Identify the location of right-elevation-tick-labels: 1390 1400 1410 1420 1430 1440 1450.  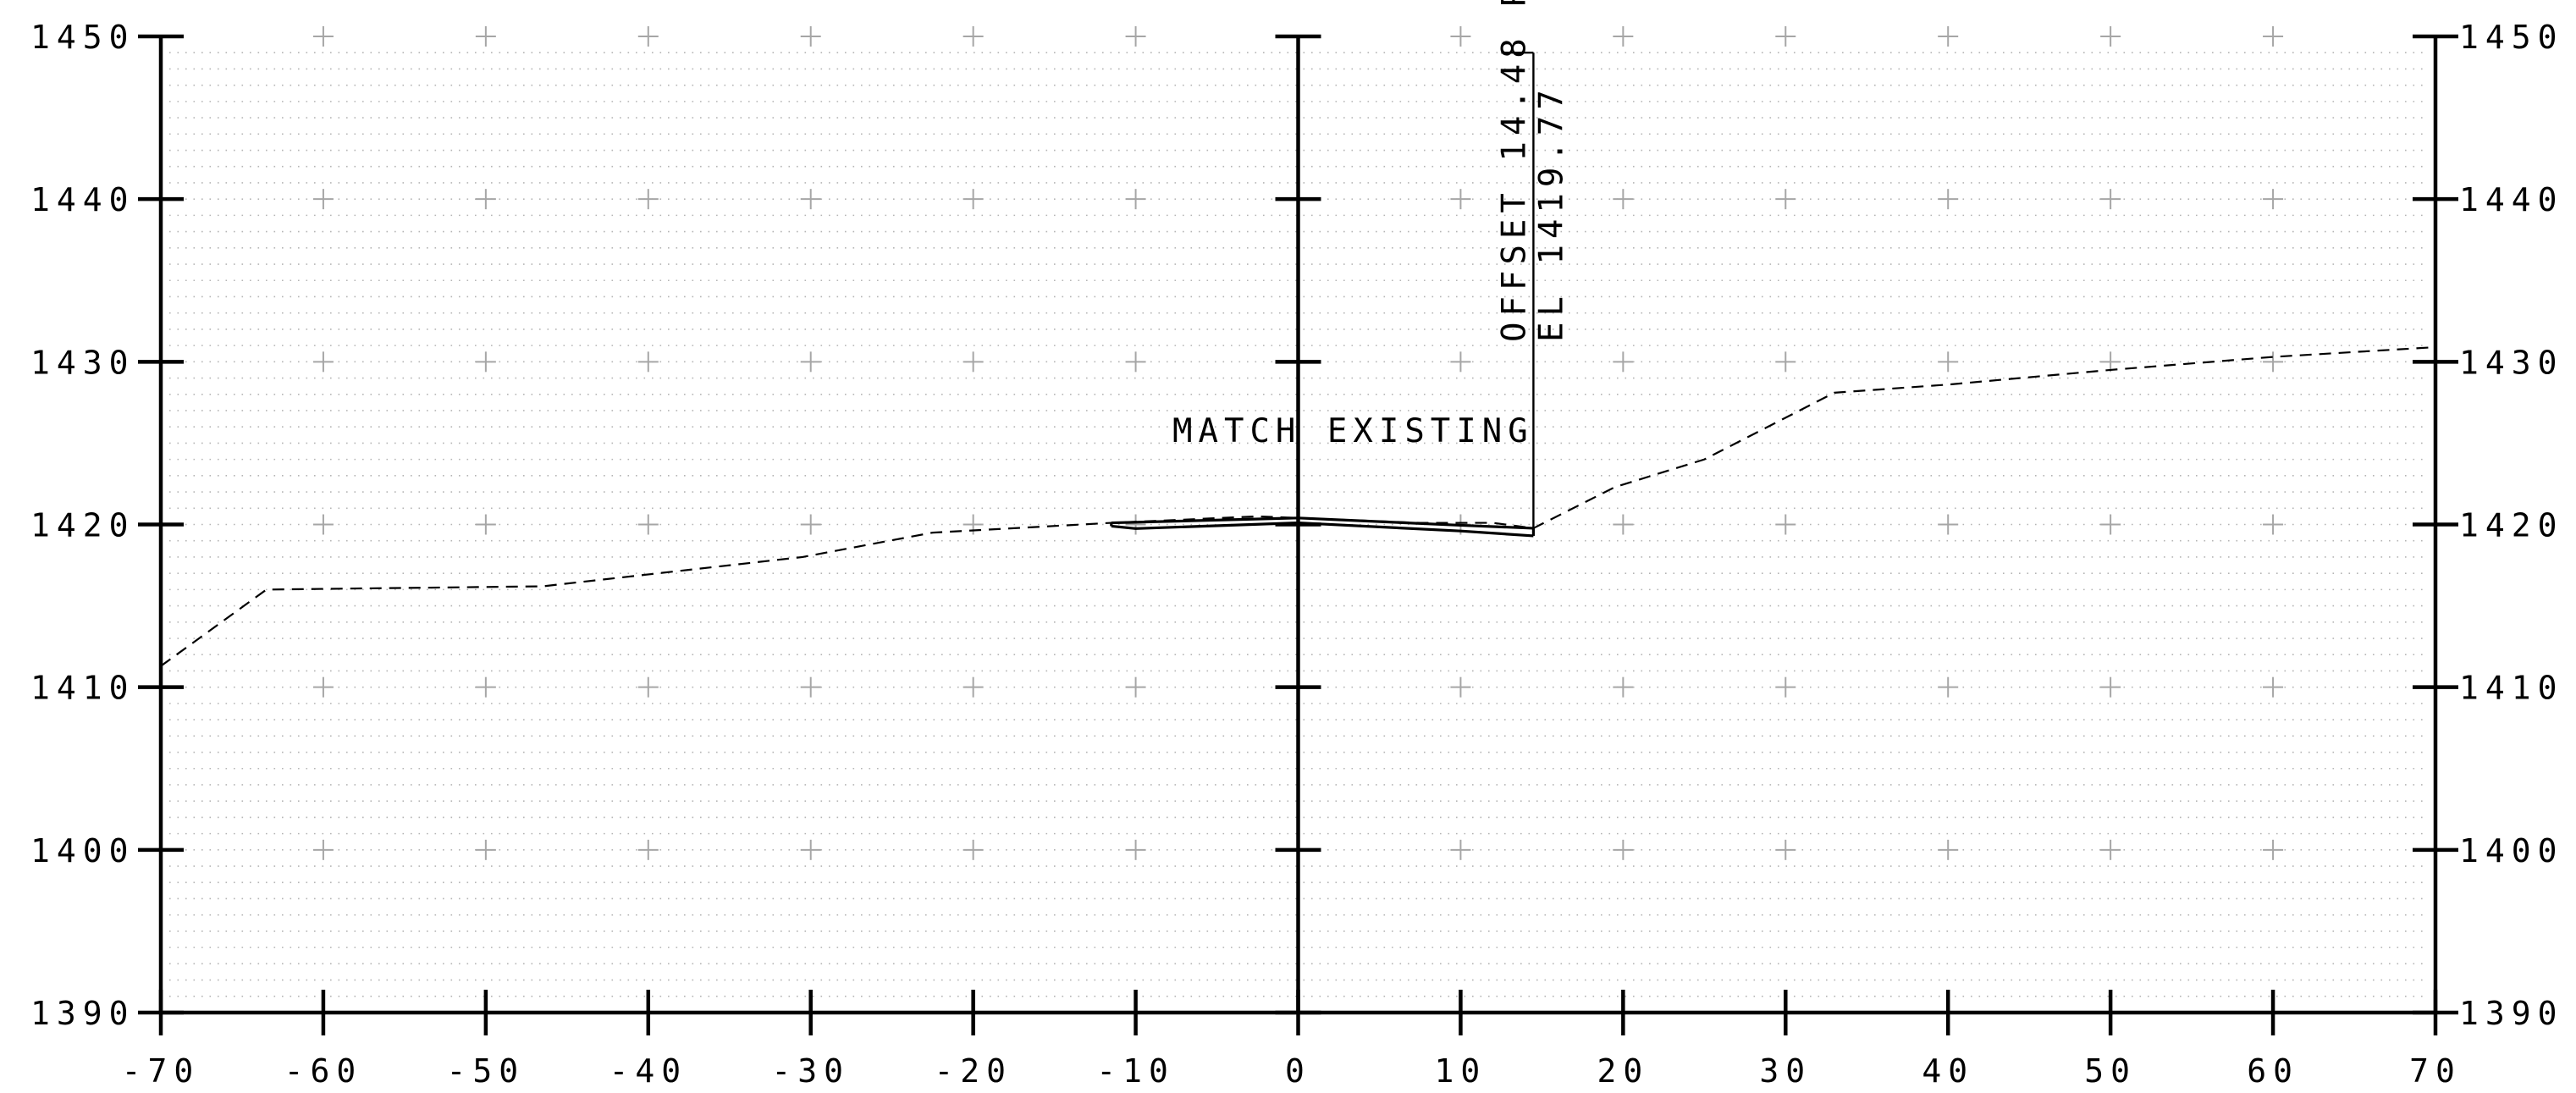
(2511, 525).